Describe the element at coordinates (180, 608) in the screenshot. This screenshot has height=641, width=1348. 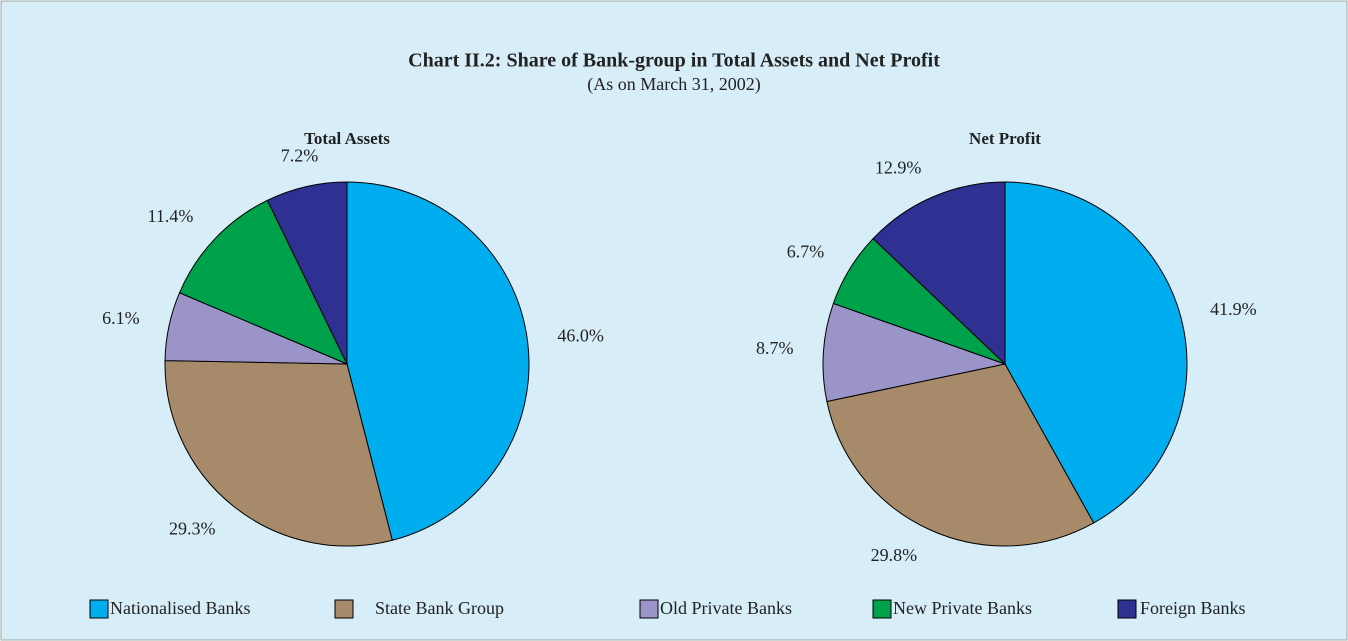
I see `legend-label: Nationalised Banks` at that location.